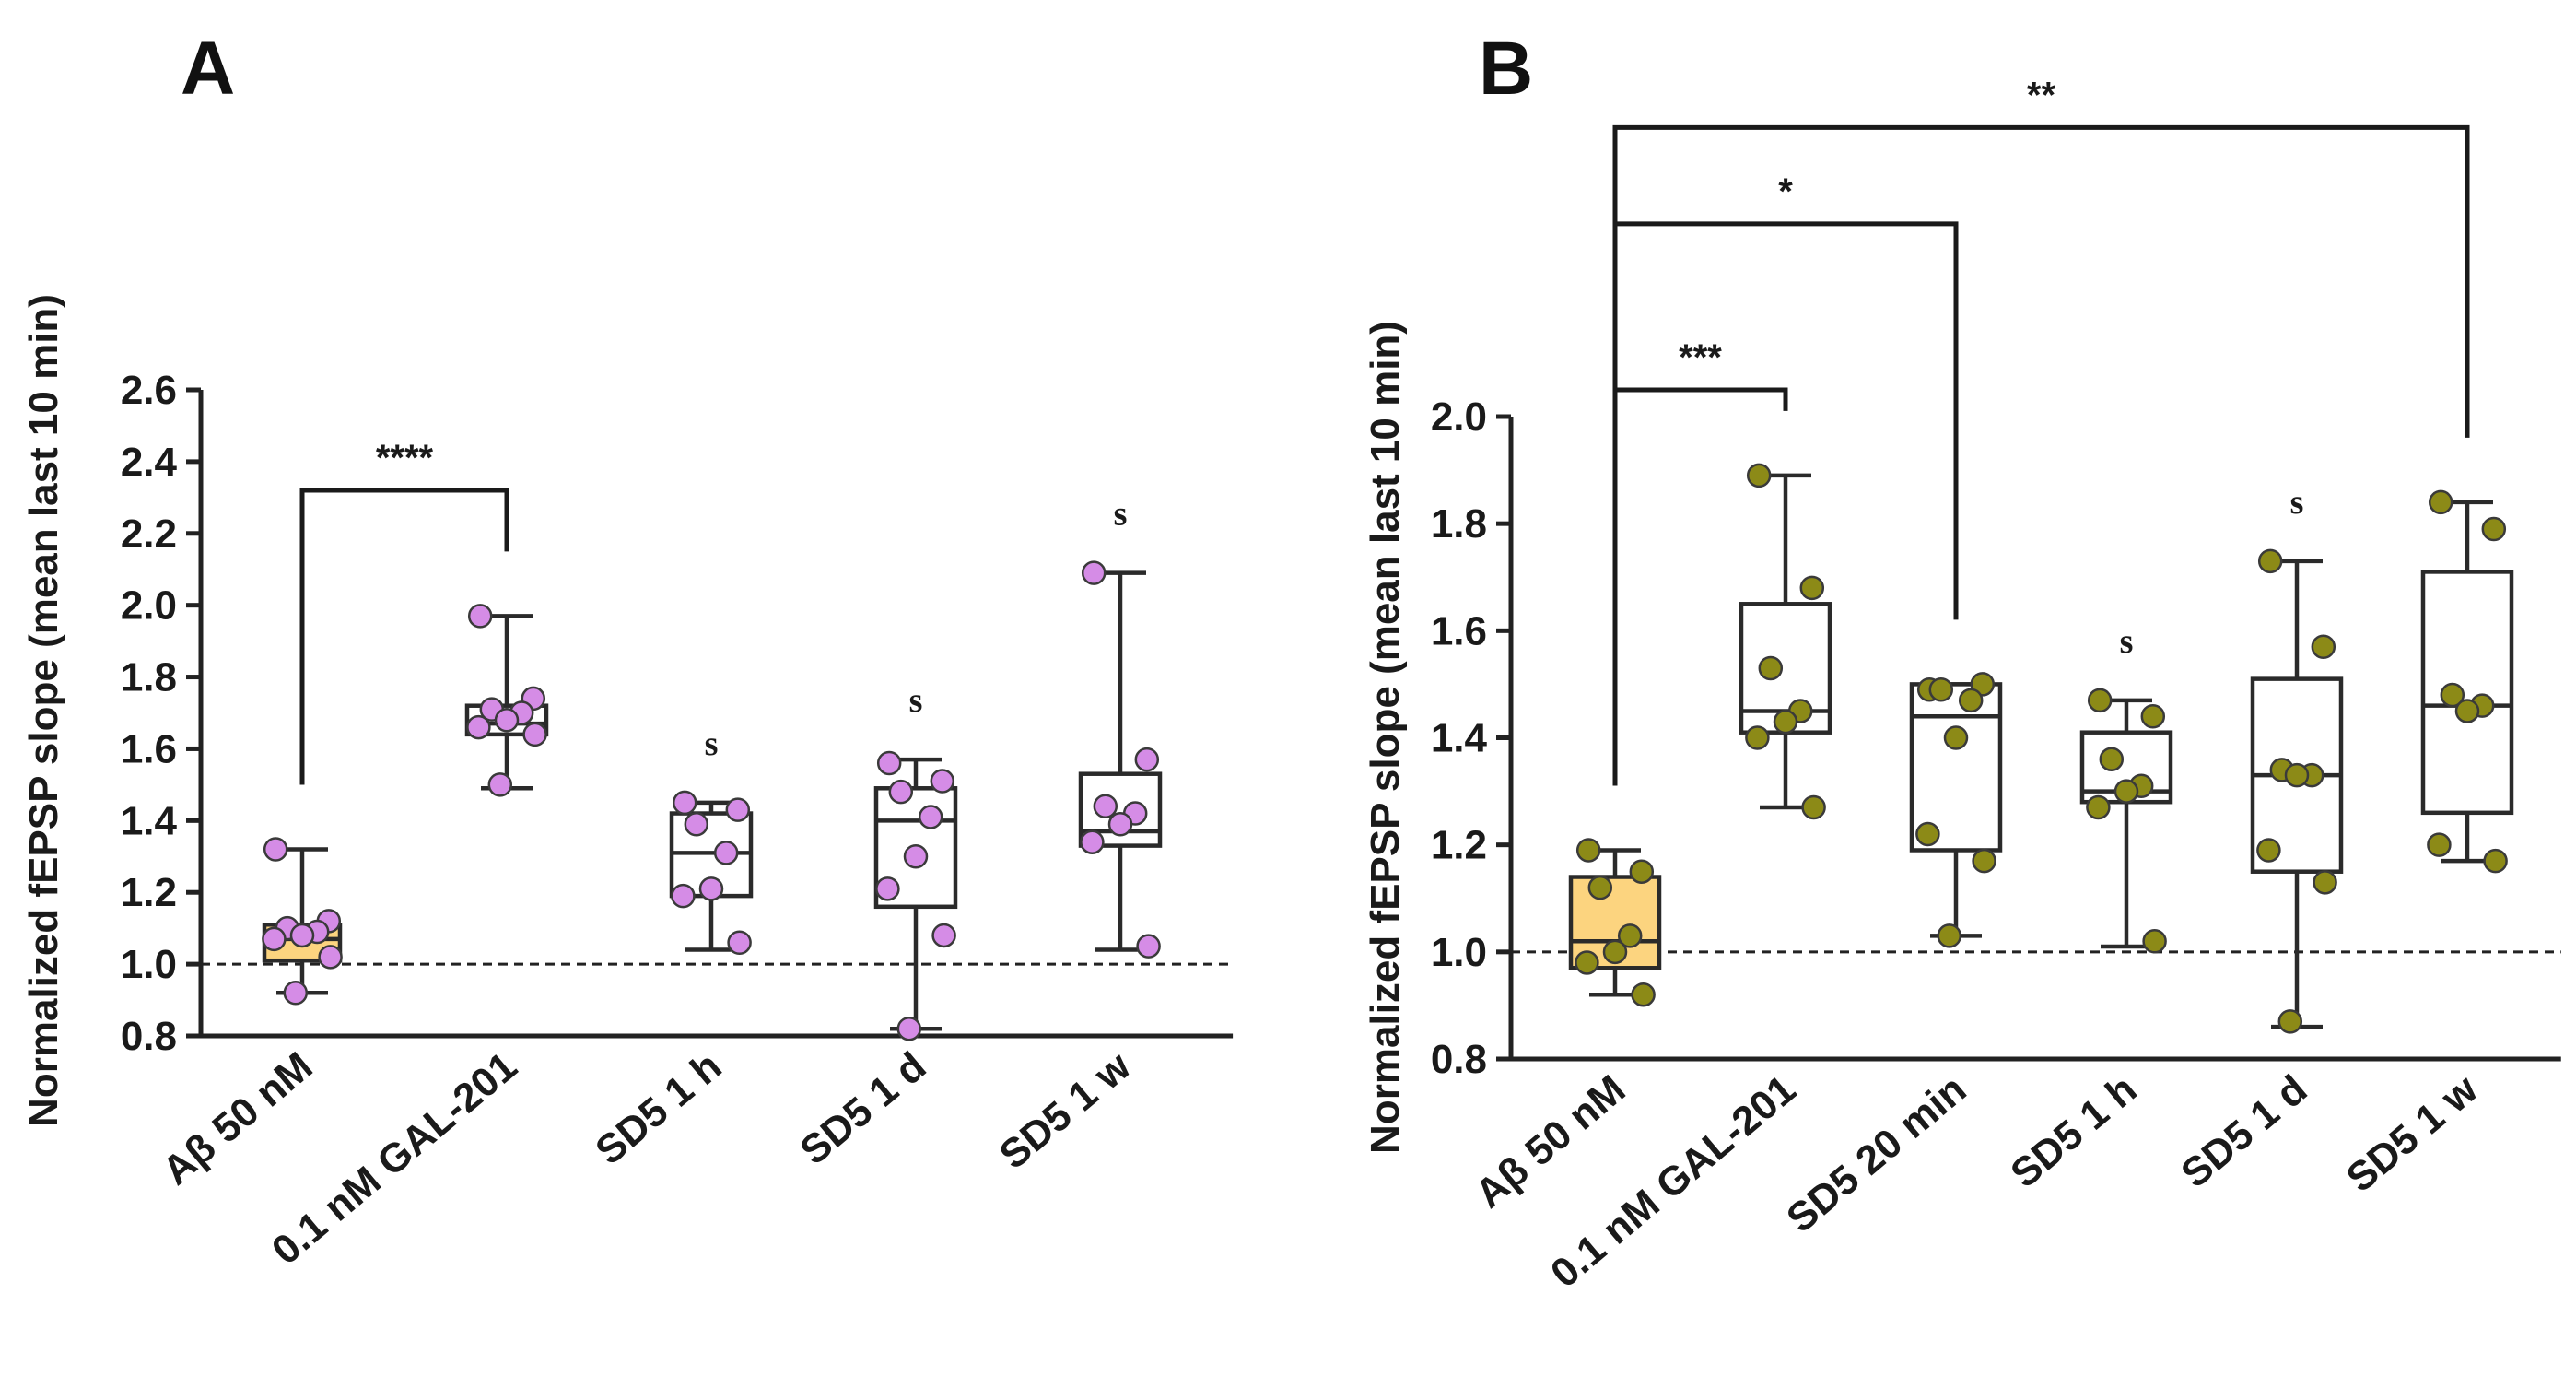  I want to click on x-category-label: SD5 1 h, so click(658, 1108).